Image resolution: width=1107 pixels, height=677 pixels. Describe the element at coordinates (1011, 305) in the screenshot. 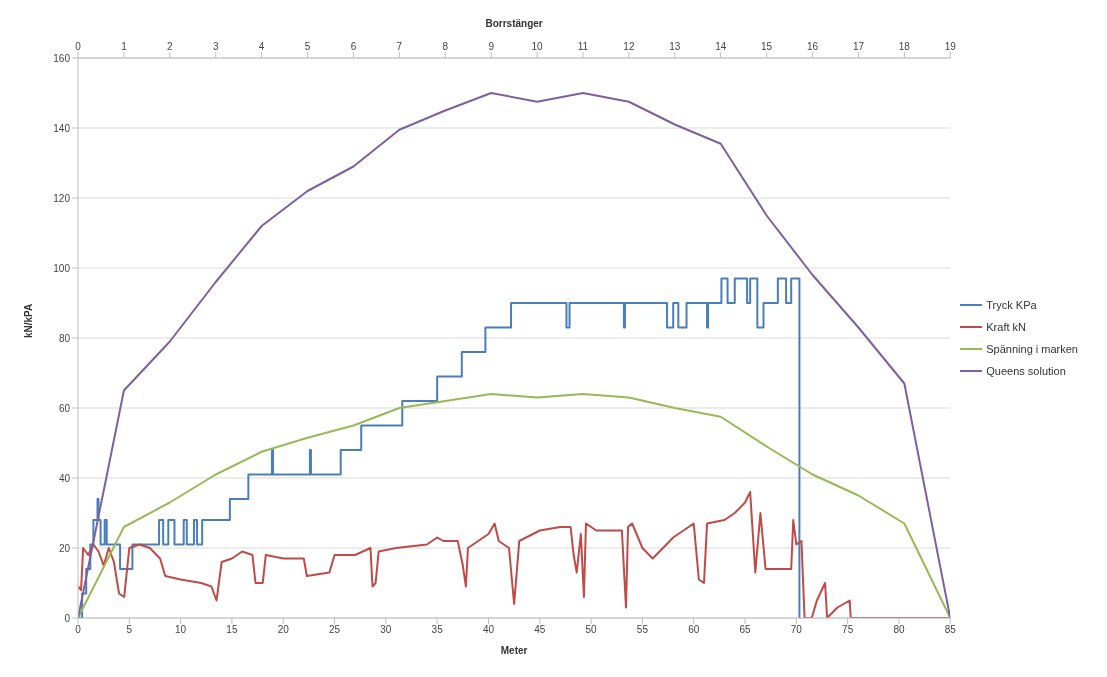

I see `legend-label: Tryck KPa` at that location.